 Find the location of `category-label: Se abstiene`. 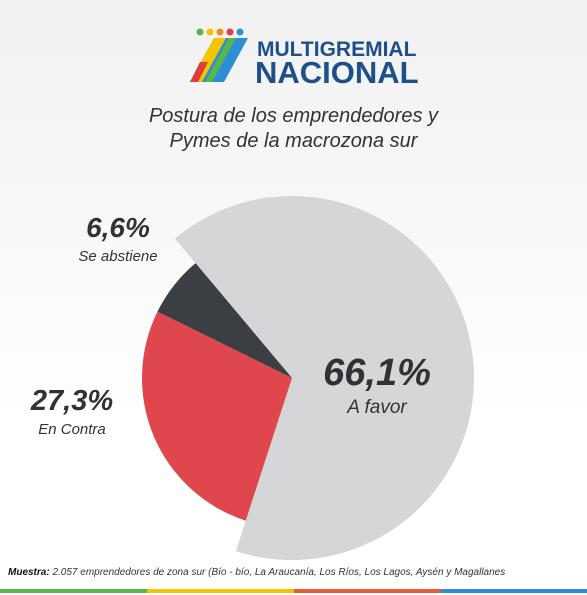

category-label: Se abstiene is located at coordinates (117, 256).